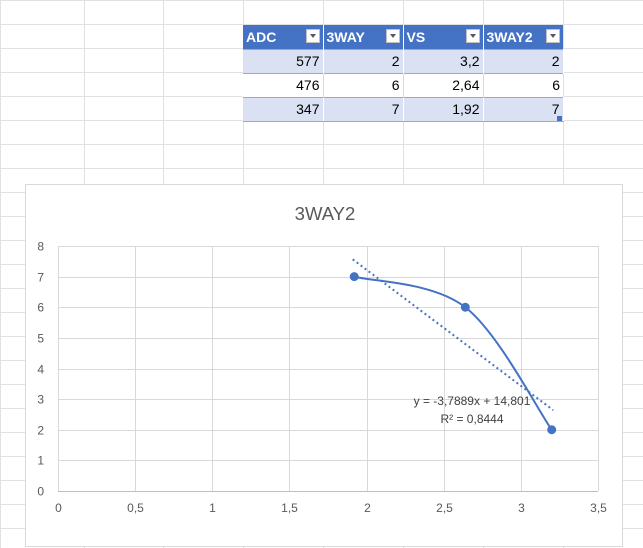 This screenshot has height=548, width=643. What do you see at coordinates (345, 36) in the screenshot?
I see `header-label: 3WAY` at bounding box center [345, 36].